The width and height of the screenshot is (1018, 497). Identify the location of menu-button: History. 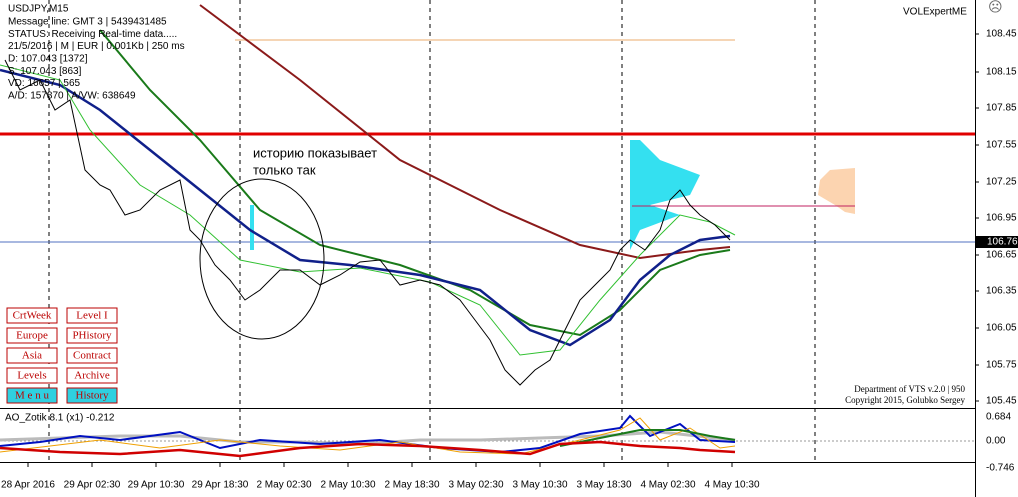
(92, 395).